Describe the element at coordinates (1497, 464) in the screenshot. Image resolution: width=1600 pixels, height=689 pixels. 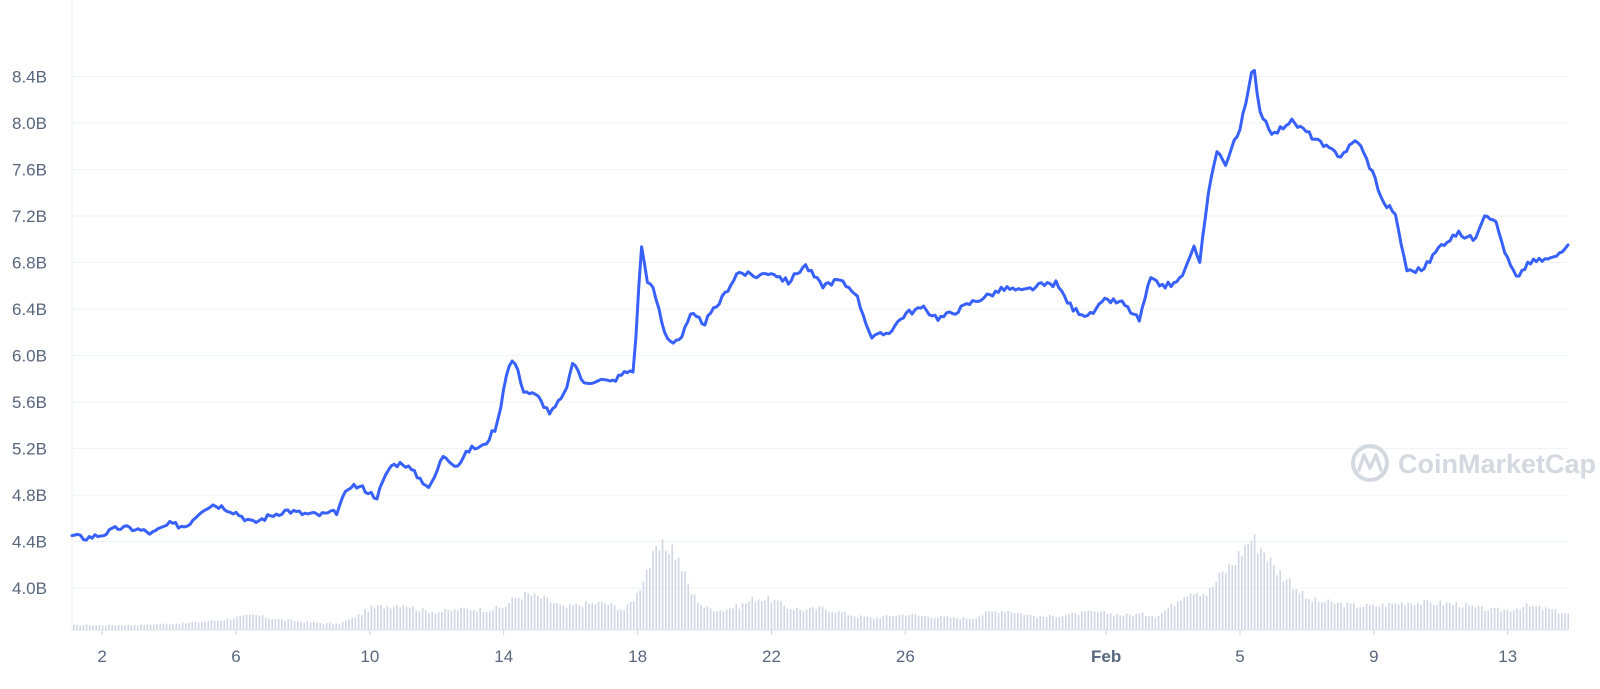
I see `watermark-text: CoinMarketCap` at that location.